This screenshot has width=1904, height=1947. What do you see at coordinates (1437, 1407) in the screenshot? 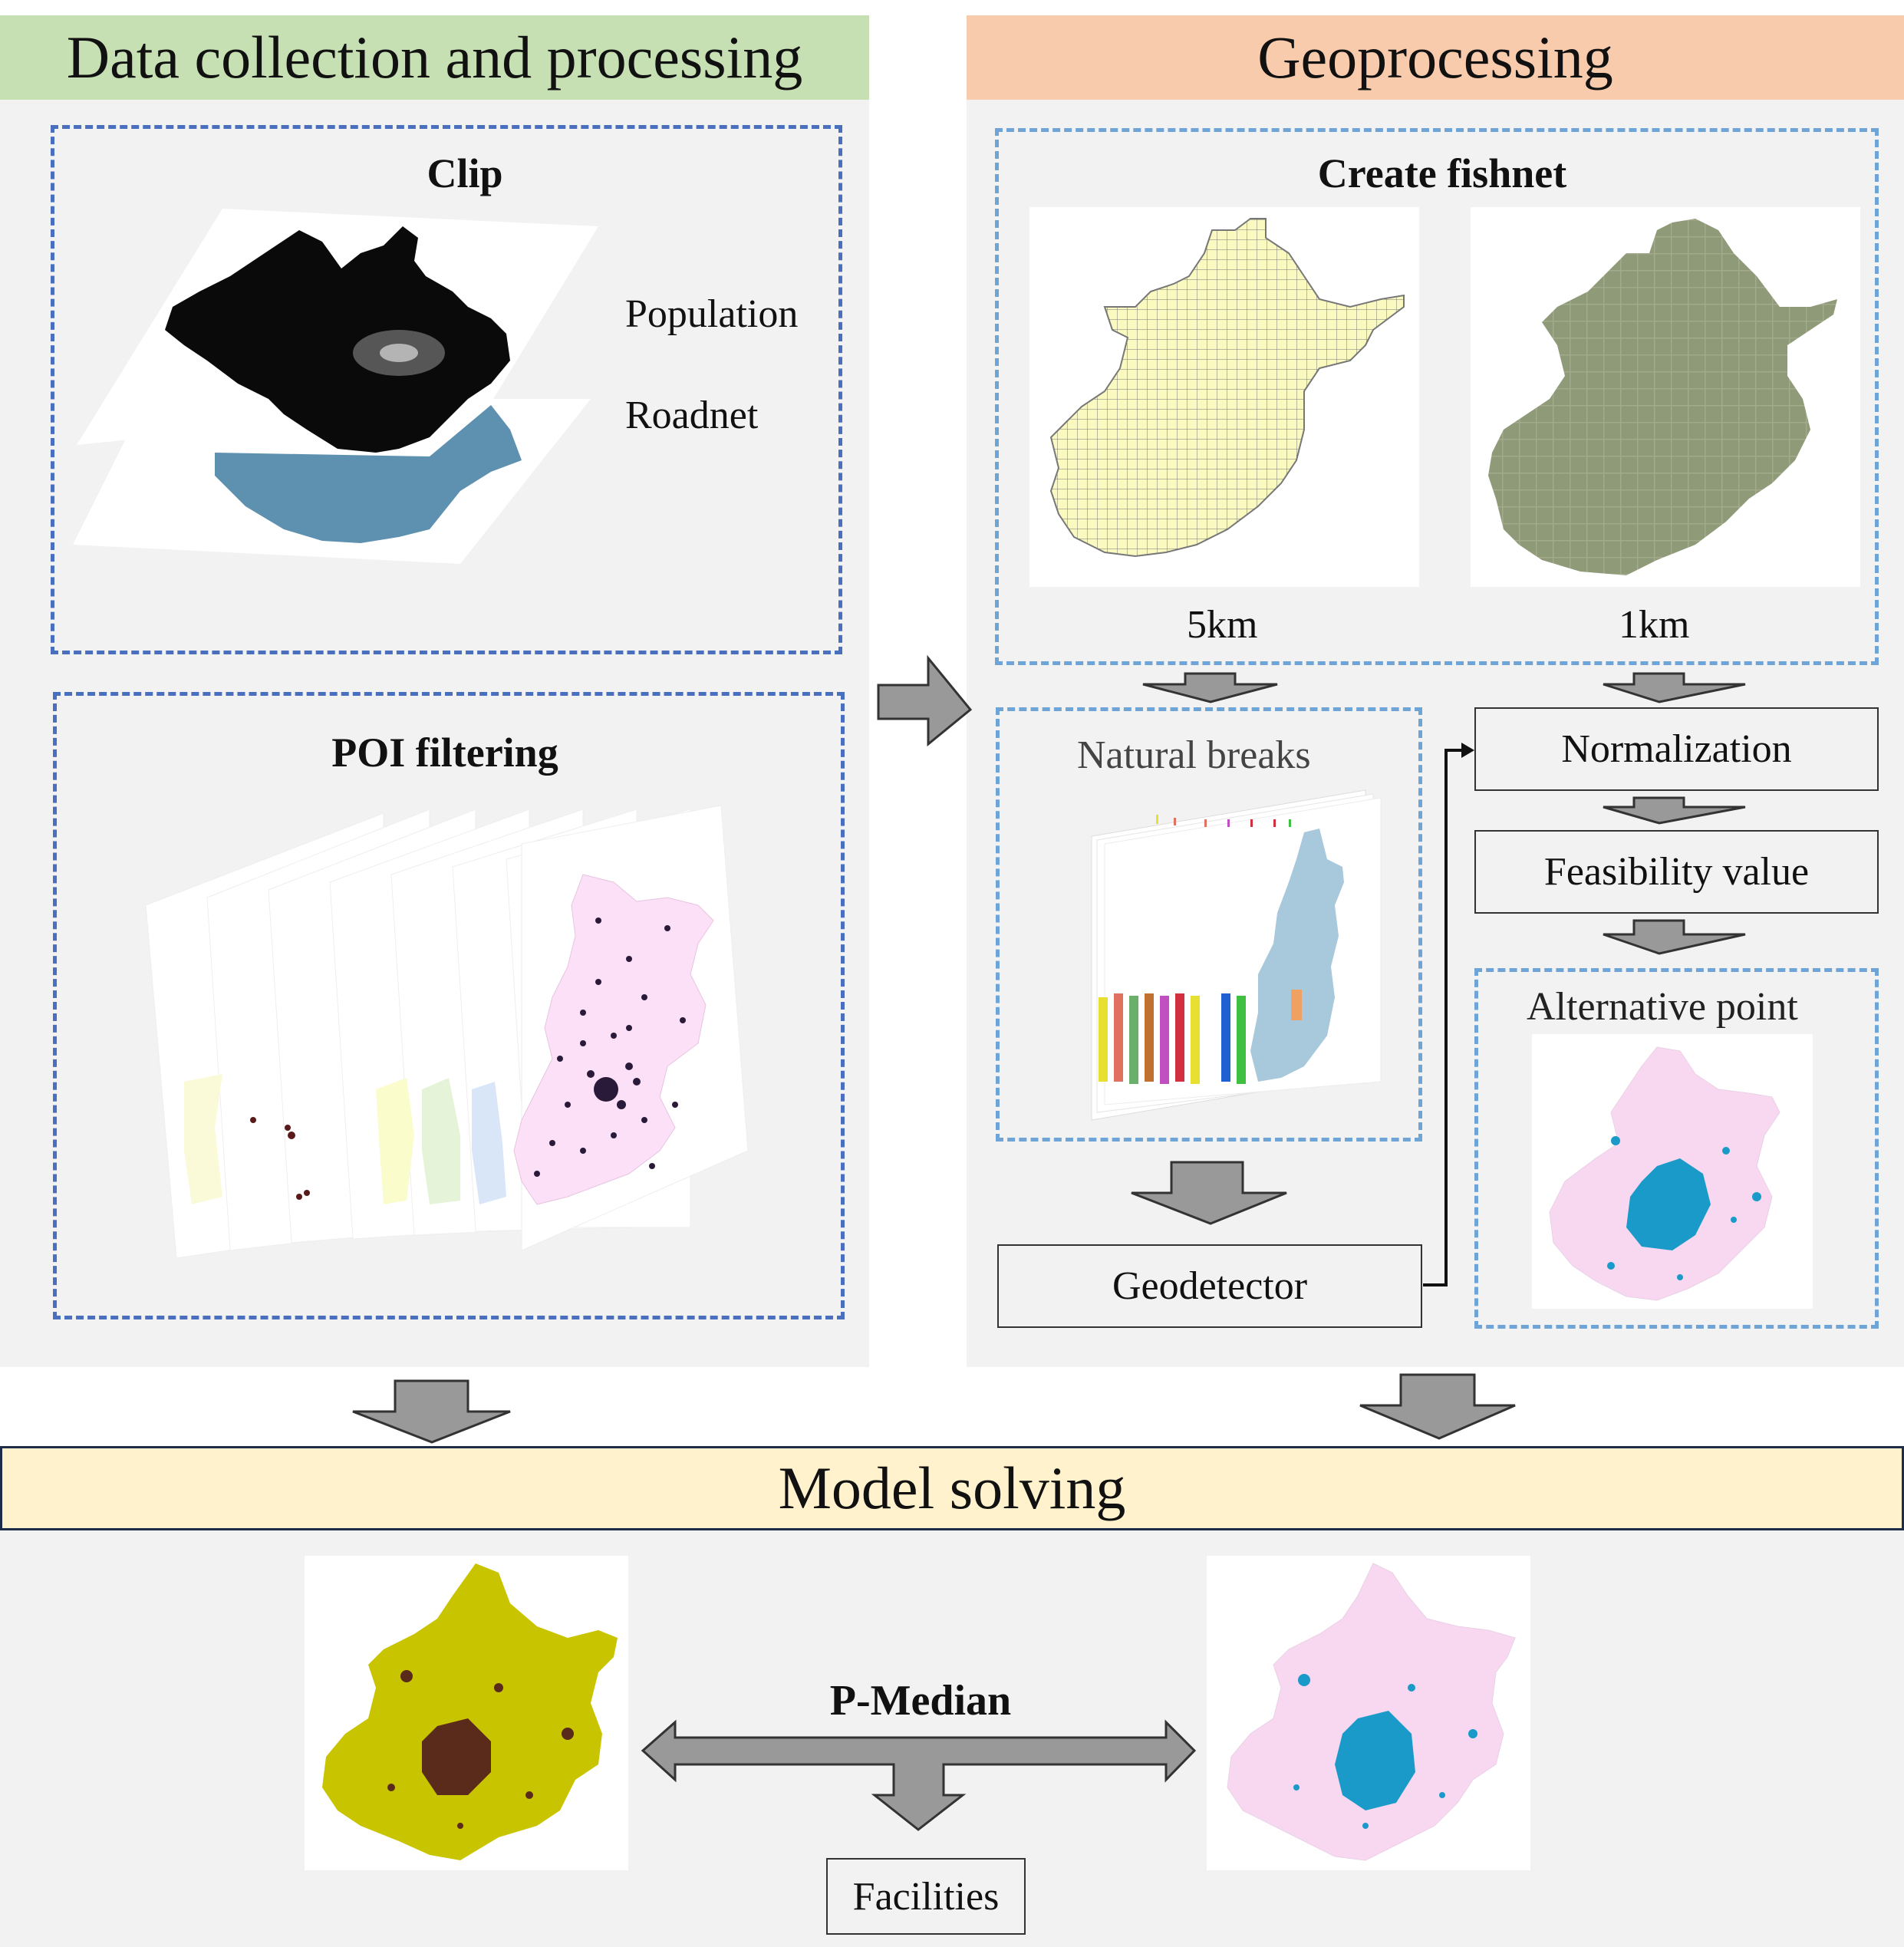
I see `arrow-right-to-model` at bounding box center [1437, 1407].